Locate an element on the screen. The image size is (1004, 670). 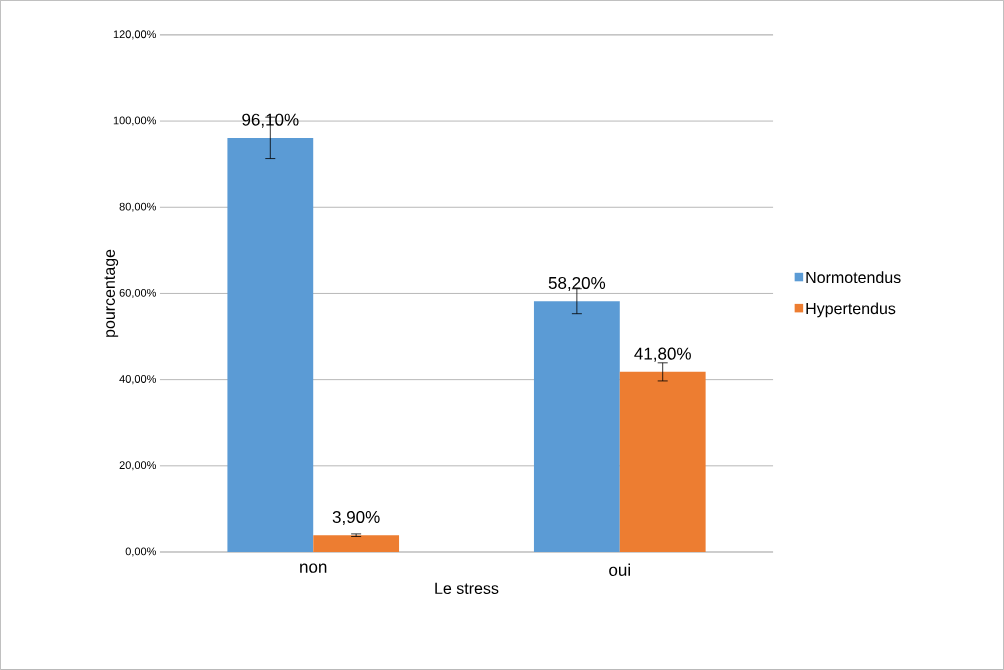
x-tick-label: oui is located at coordinates (619, 570).